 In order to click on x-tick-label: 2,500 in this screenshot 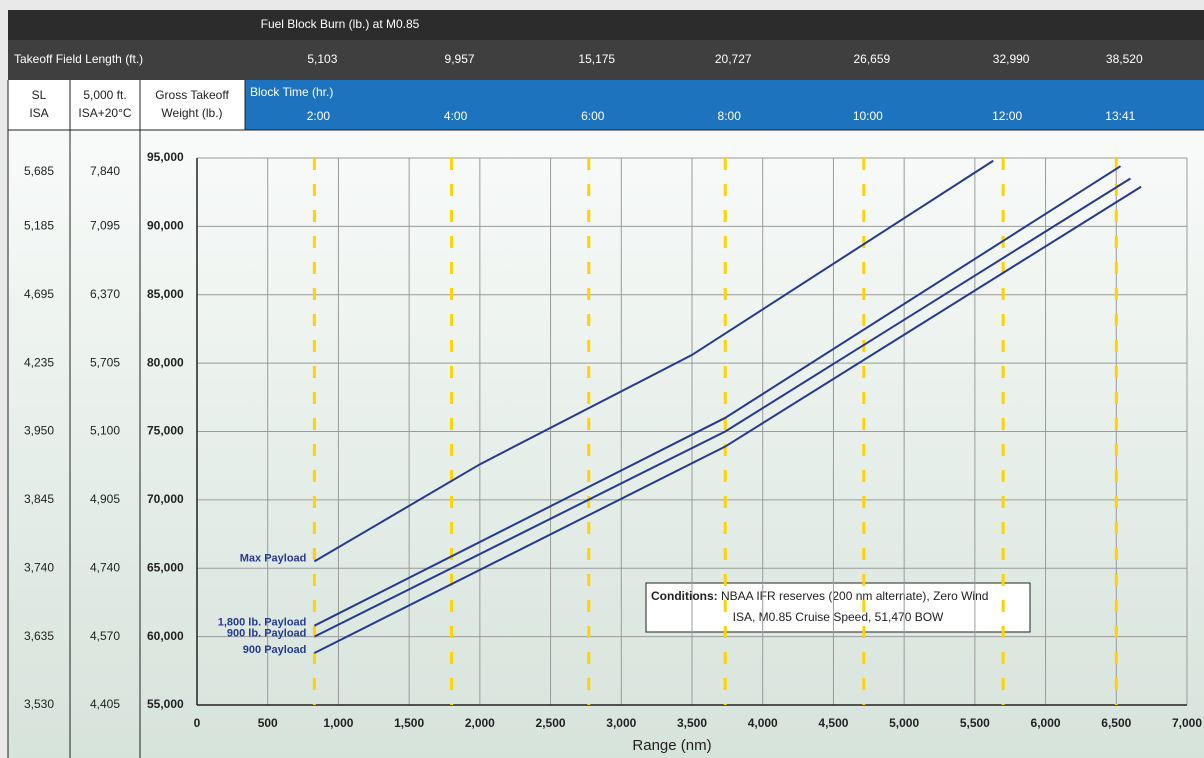, I will do `click(551, 723)`.